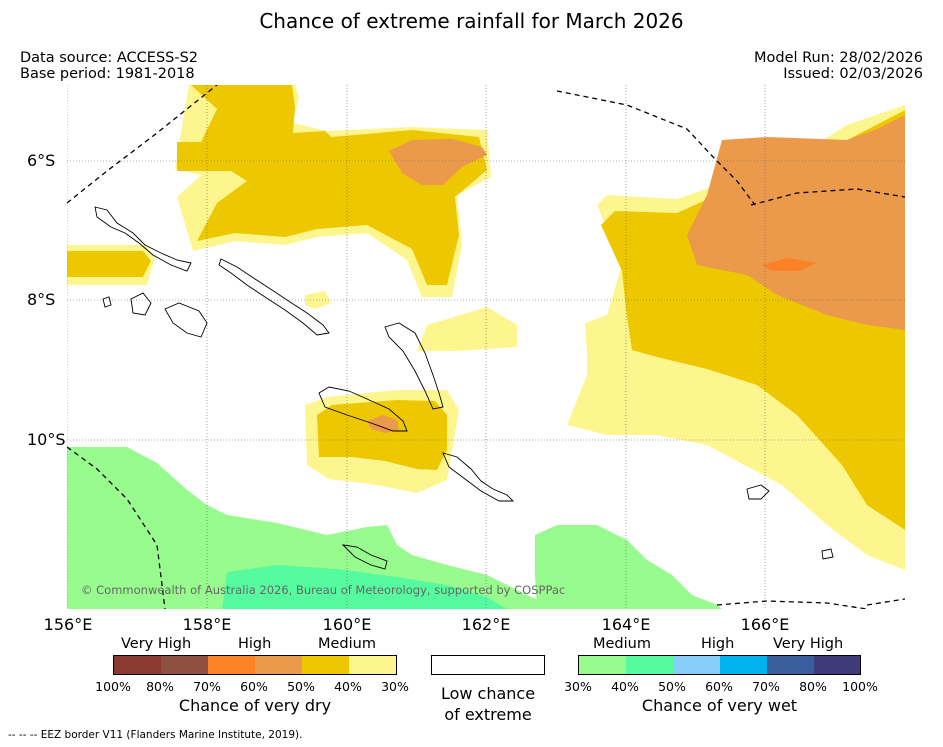 This screenshot has width=943, height=747. What do you see at coordinates (41, 299) in the screenshot?
I see `lat-tick-8s: 8°S` at bounding box center [41, 299].